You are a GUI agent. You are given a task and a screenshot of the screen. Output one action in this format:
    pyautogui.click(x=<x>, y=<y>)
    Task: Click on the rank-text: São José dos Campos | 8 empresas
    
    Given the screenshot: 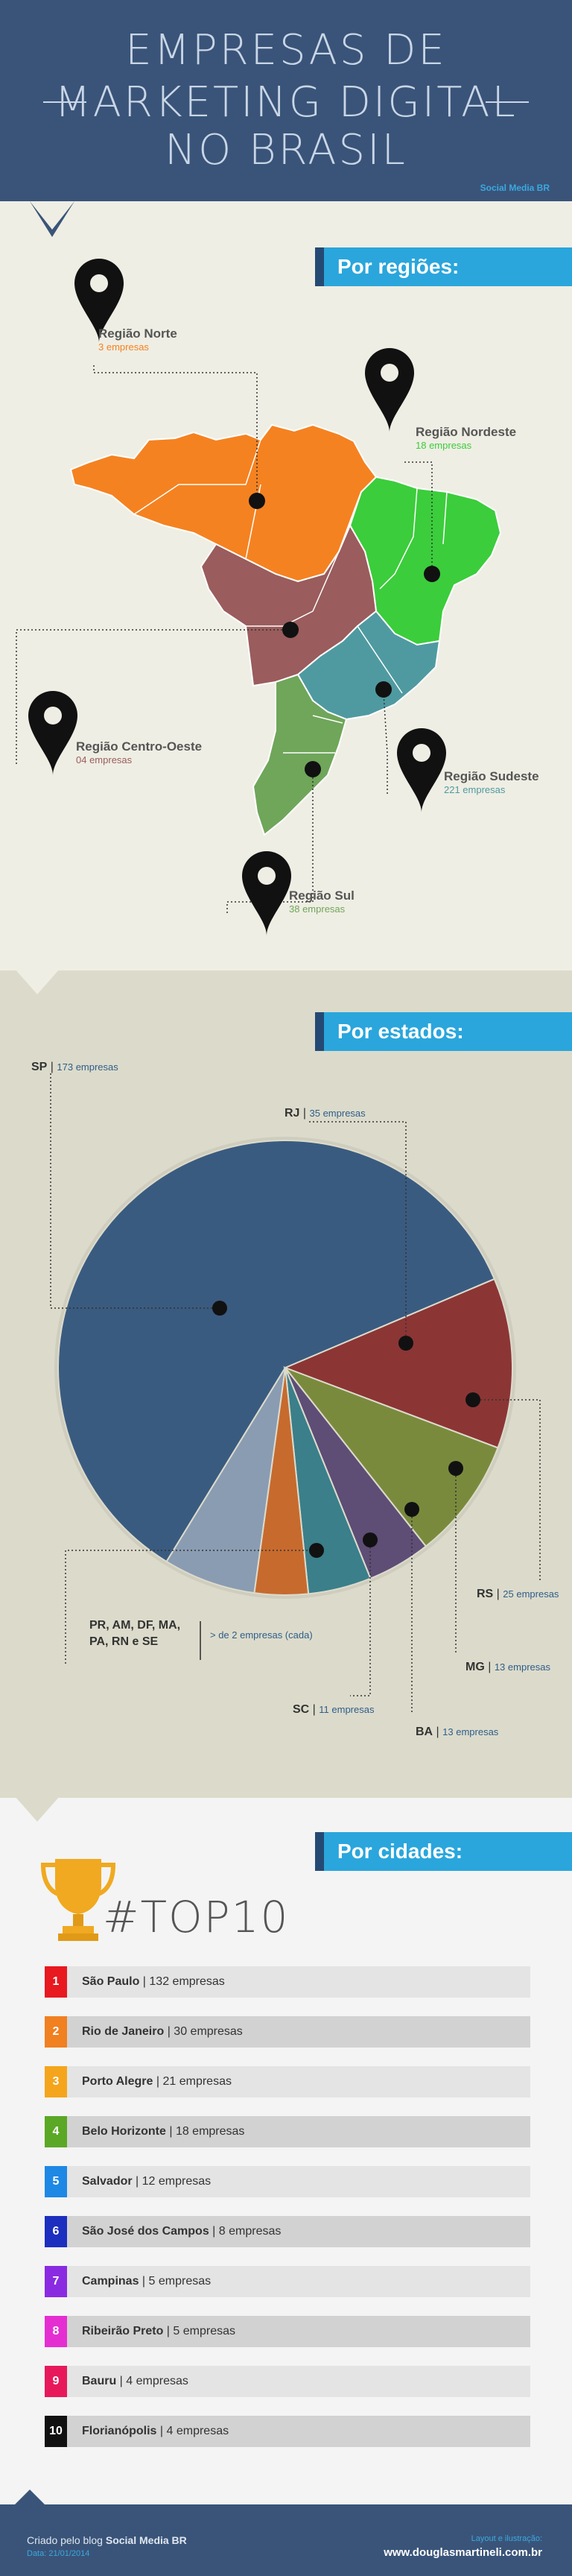 What is the action you would take?
    pyautogui.click(x=181, y=2231)
    